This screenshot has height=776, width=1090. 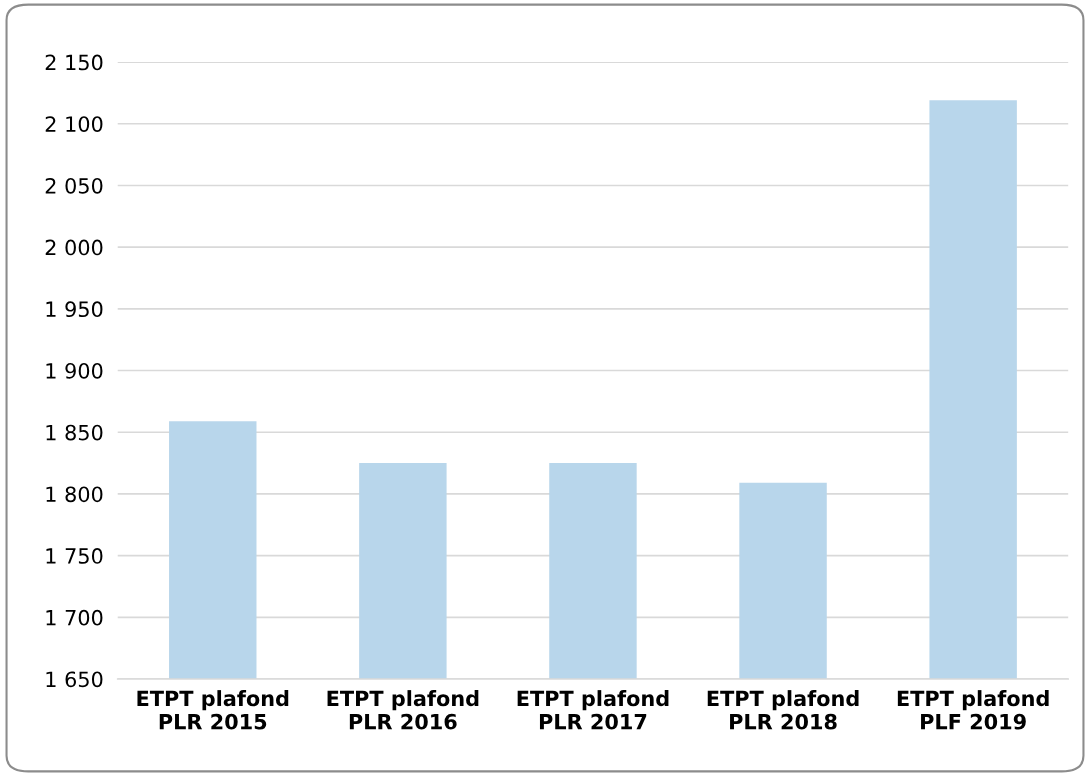 What do you see at coordinates (213, 710) in the screenshot?
I see `x-tick-label: ETPT plafond PLR 2015` at bounding box center [213, 710].